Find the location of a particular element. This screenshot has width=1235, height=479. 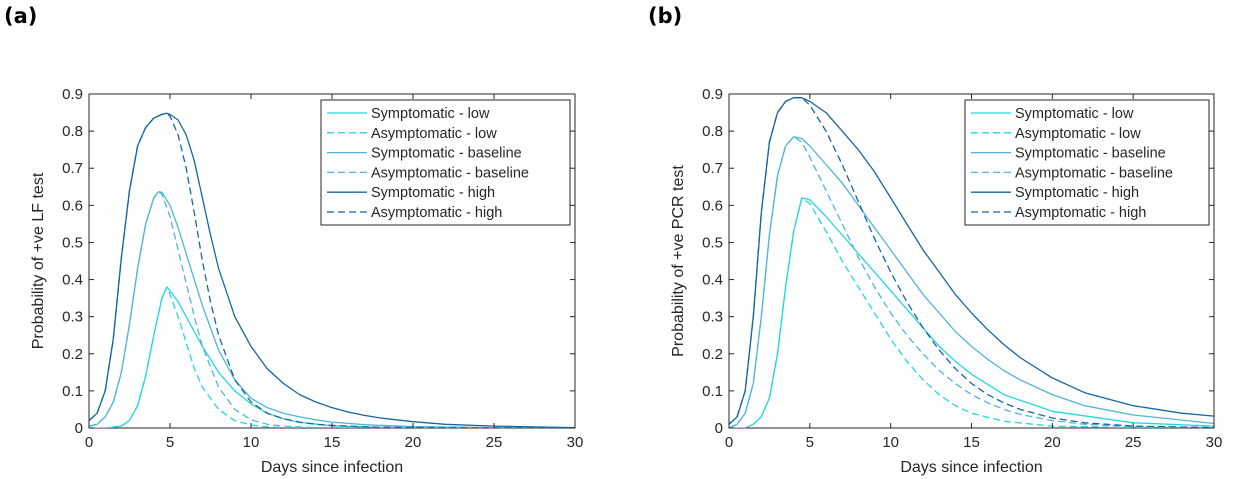

y-axis-label: Probability of +ve LF test is located at coordinates (38, 260).